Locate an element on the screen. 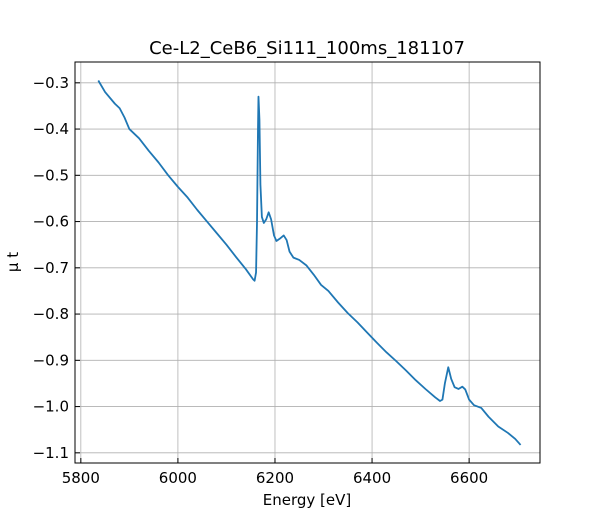 This screenshot has height=524, width=600. x-tick-label: 6000 is located at coordinates (178, 478).